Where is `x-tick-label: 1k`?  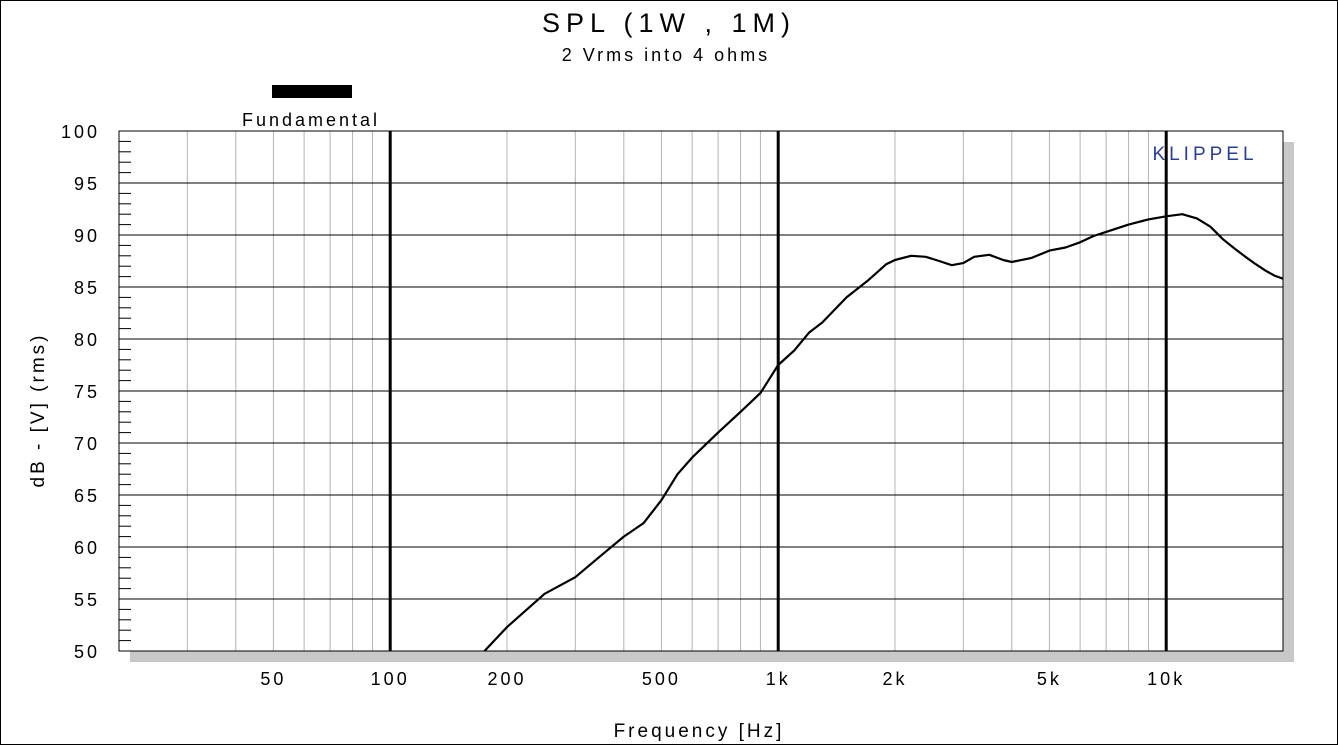 x-tick-label: 1k is located at coordinates (778, 679).